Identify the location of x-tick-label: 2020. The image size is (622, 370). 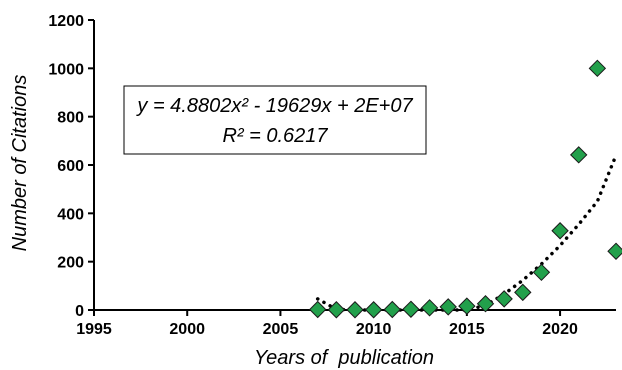
(560, 329).